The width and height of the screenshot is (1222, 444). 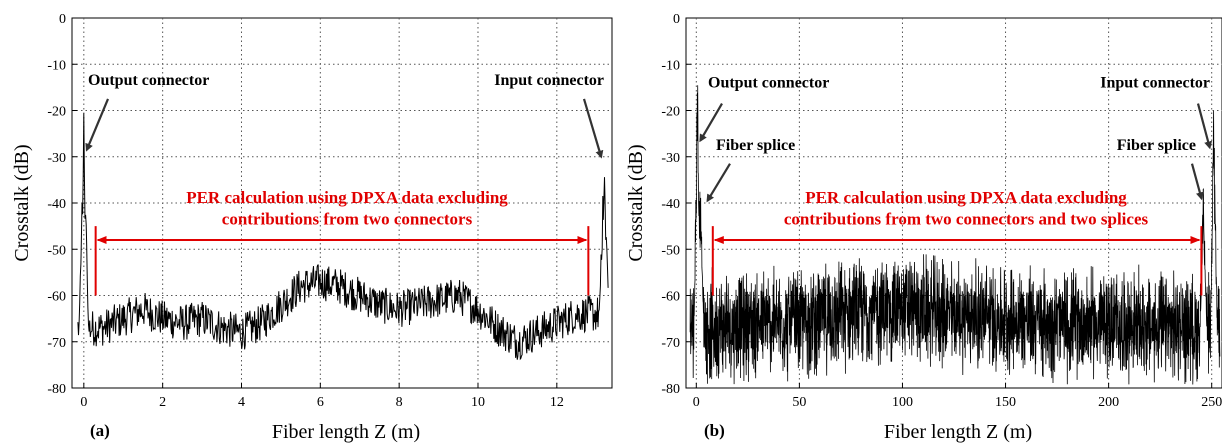 I want to click on fiber-splice-right-label: Fiber splice, so click(x=1156, y=145).